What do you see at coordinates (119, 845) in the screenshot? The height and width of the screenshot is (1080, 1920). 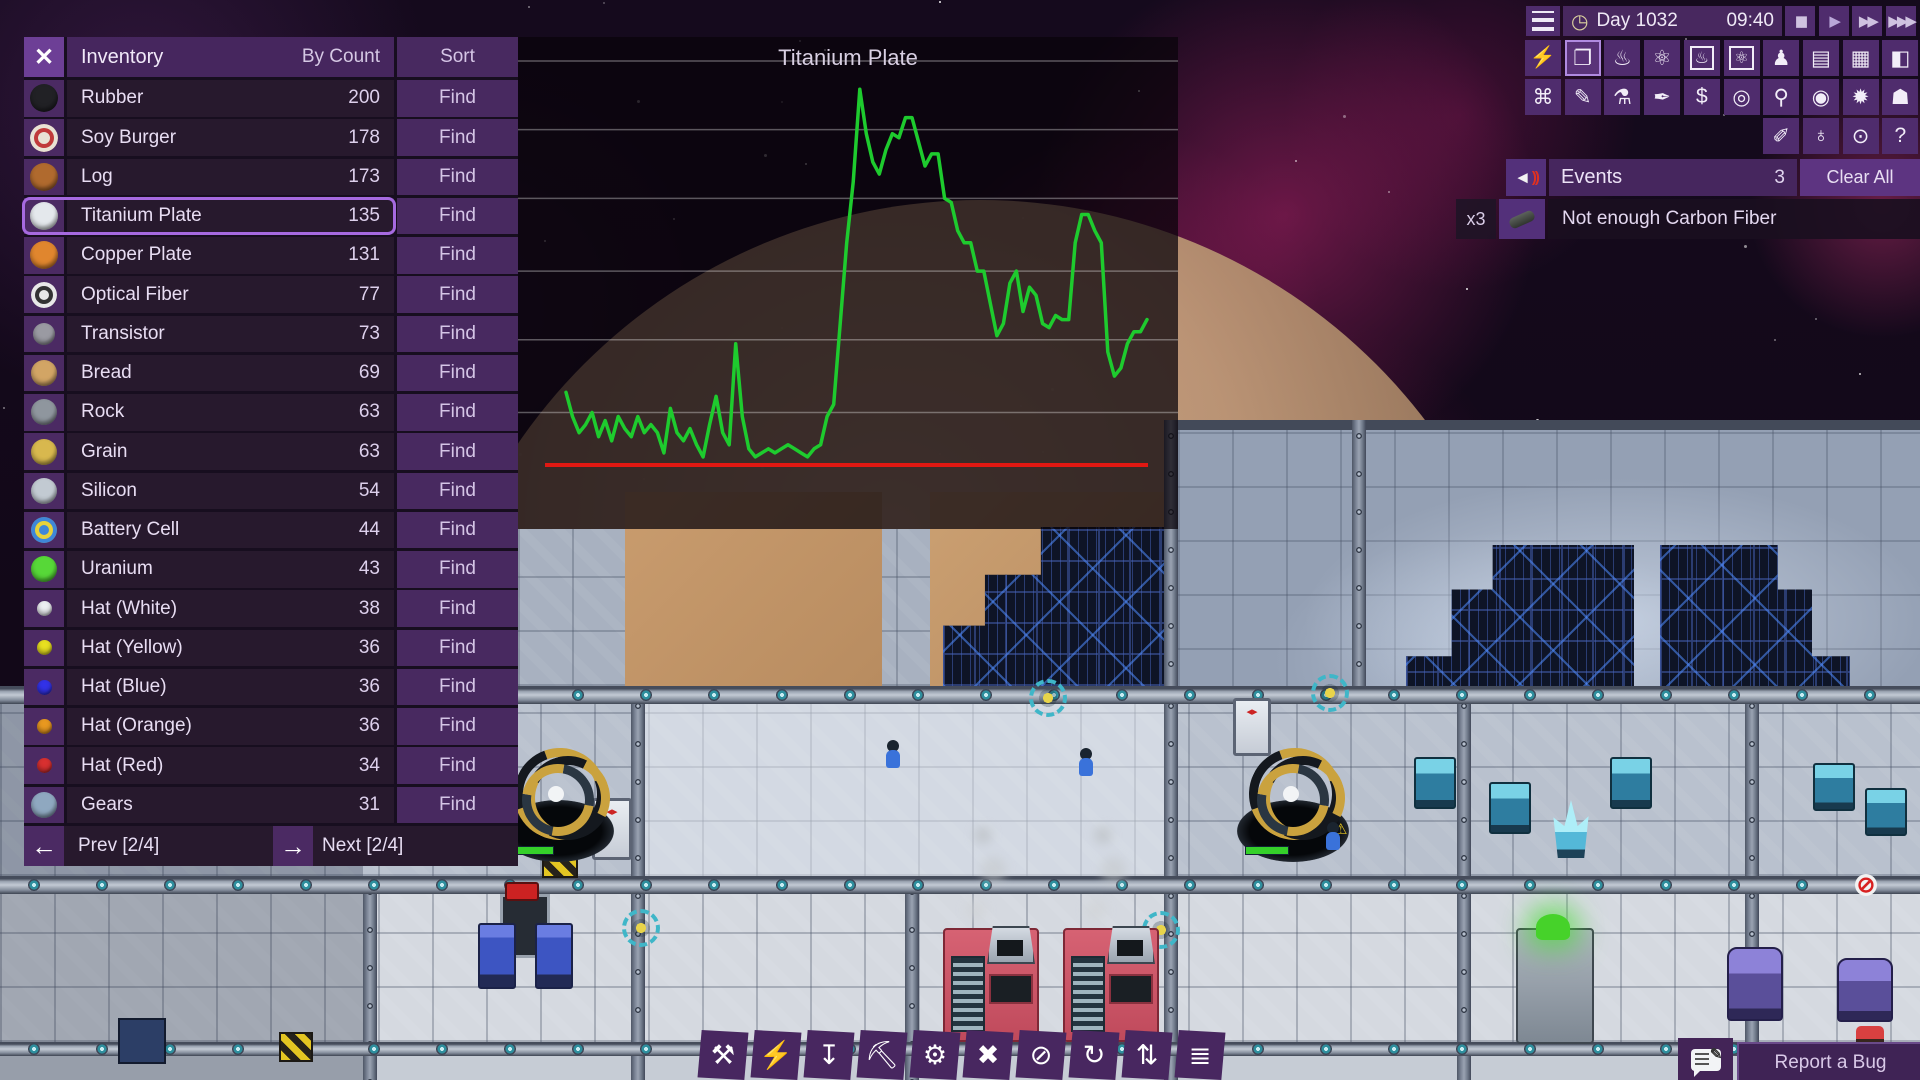 I see `prev-page-label: Prev [2/4]` at bounding box center [119, 845].